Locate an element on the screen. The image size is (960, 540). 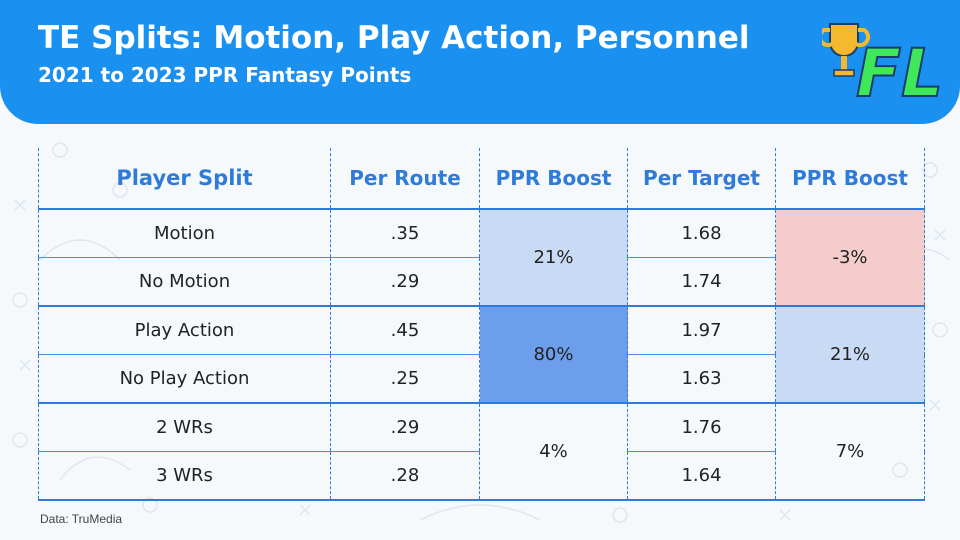
logo-text: FL is located at coordinates (899, 70).